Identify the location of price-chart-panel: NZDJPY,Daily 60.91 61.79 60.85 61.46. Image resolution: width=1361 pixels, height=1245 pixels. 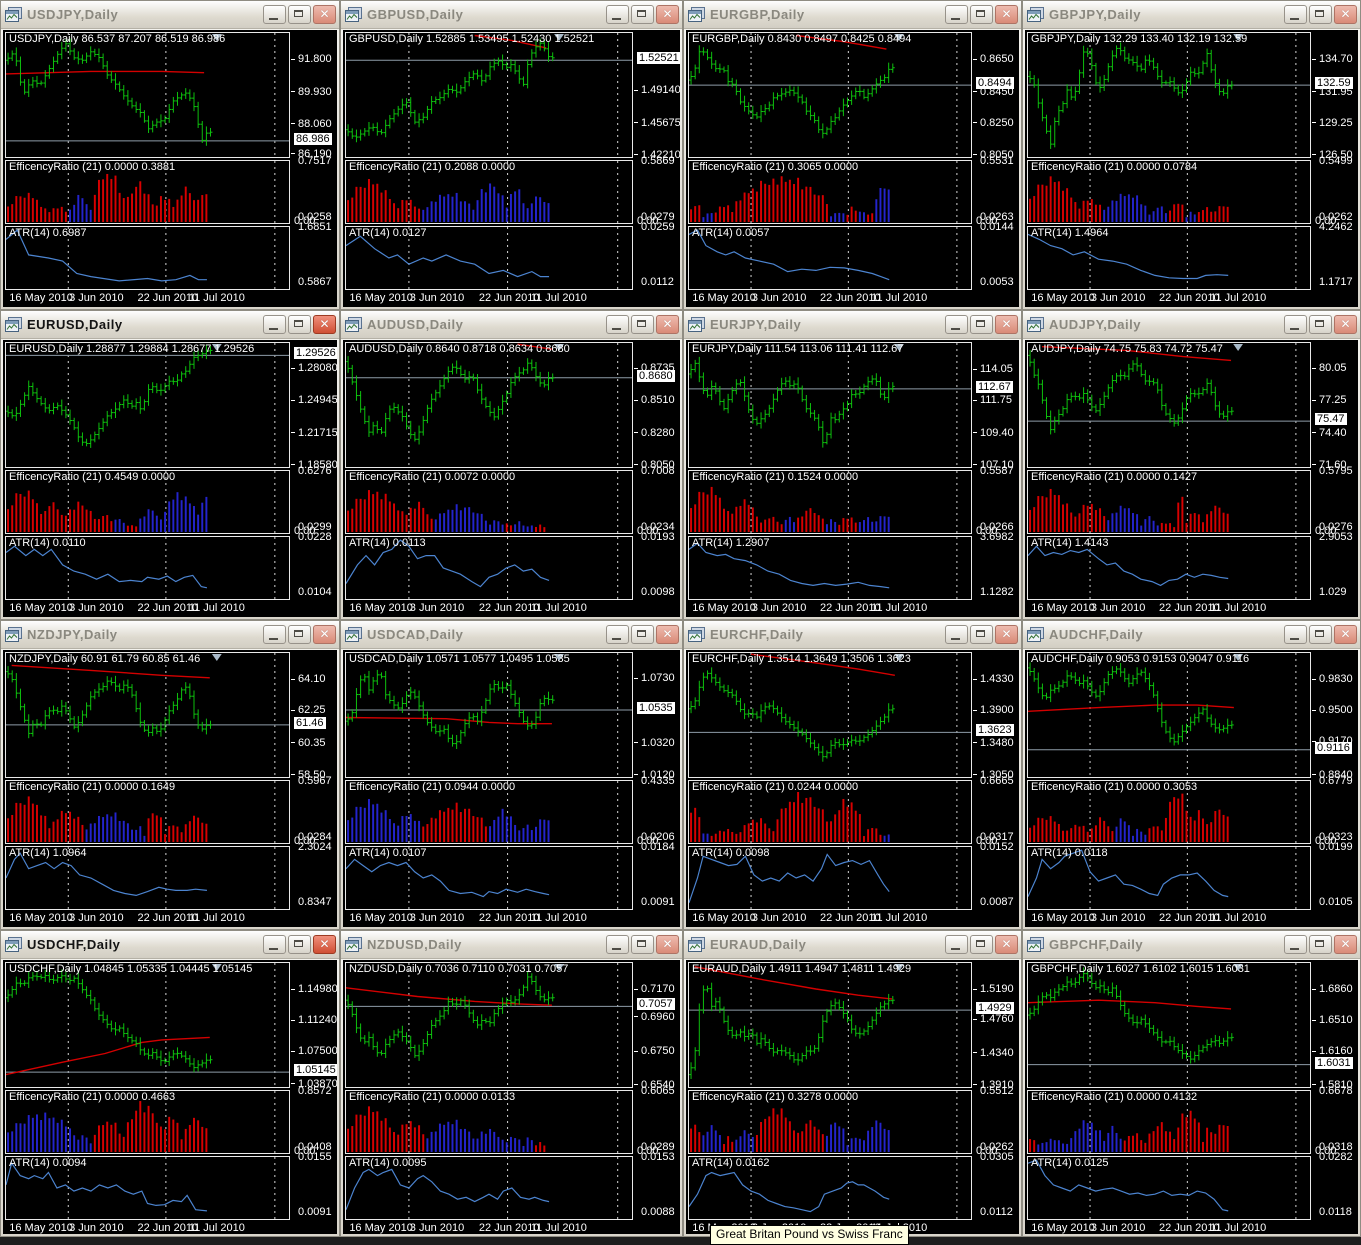
(147, 715).